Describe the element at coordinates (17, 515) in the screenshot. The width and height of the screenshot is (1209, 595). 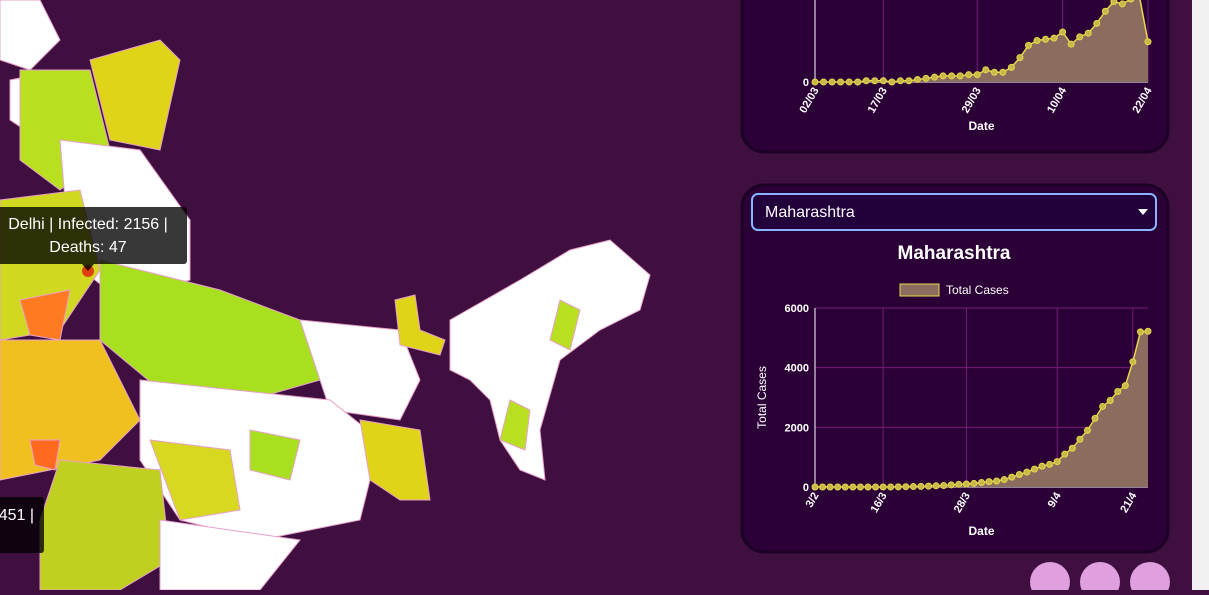
I see `tooltip-line: 451 |` at that location.